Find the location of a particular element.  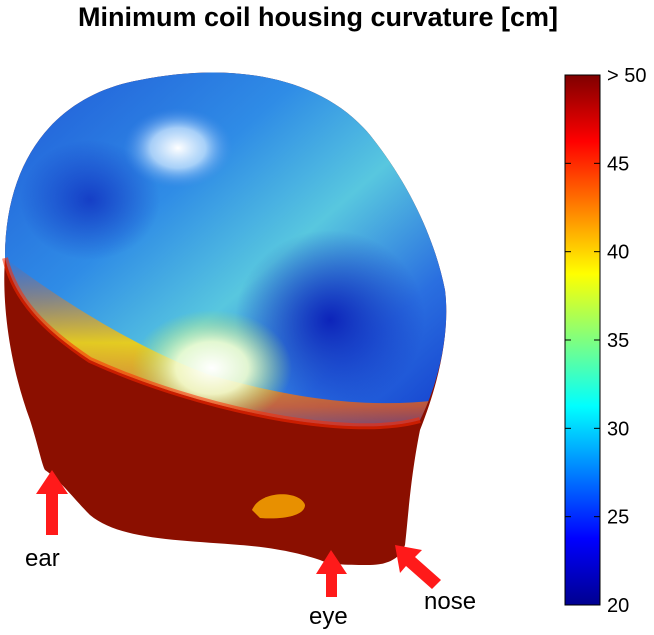

colorbar-tick-label-6: > 50 is located at coordinates (626, 76).